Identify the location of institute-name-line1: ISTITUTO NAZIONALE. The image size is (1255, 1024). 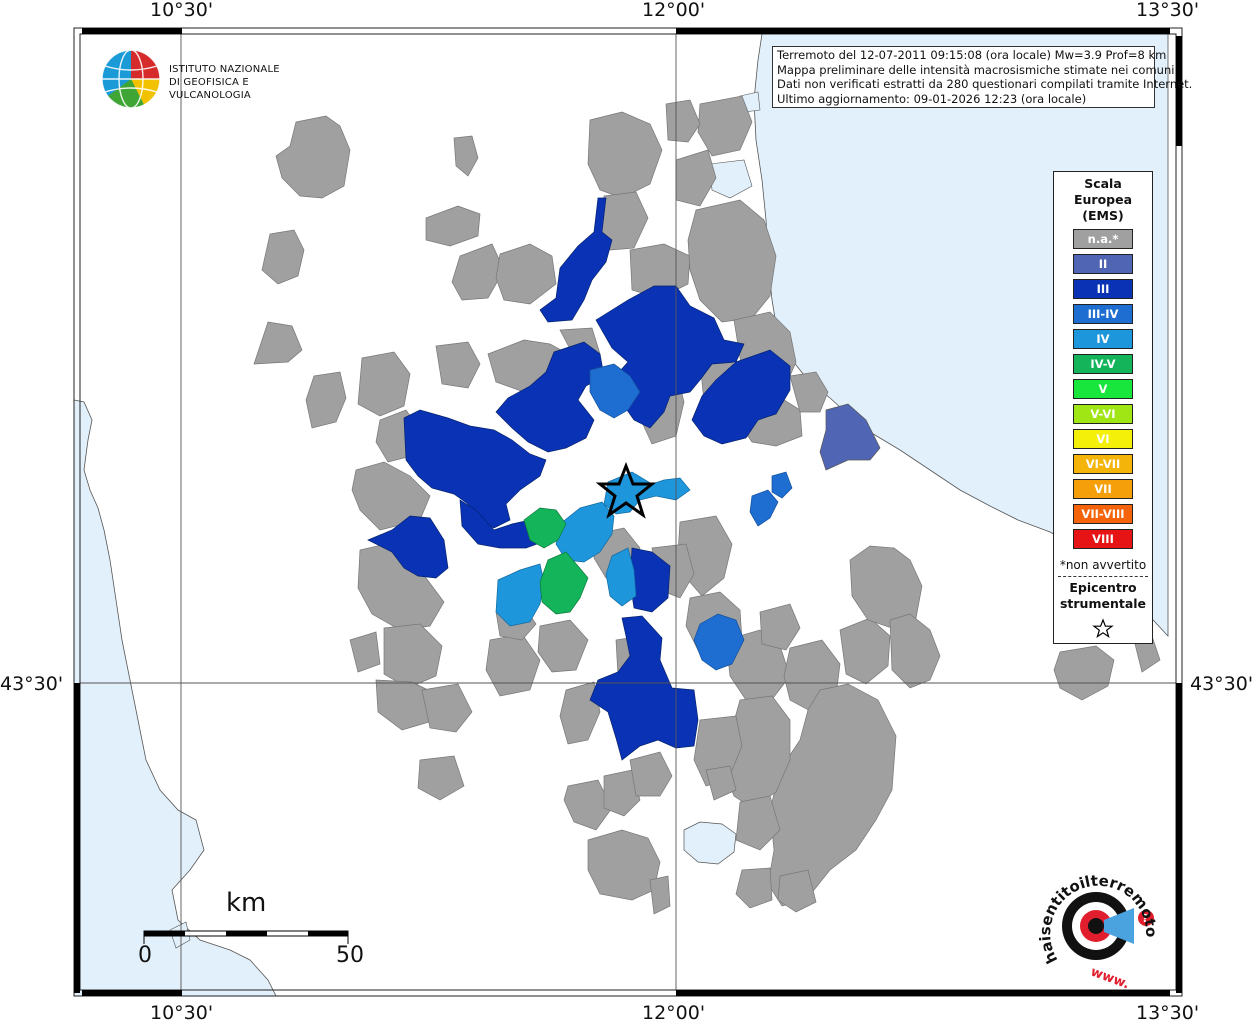
(224, 69).